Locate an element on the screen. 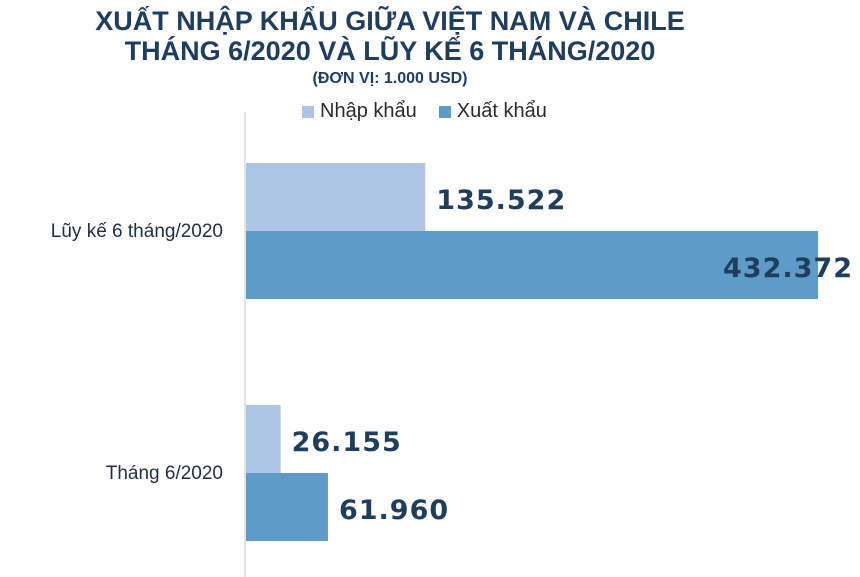 The image size is (860, 577). legend-swatch-export is located at coordinates (444, 111).